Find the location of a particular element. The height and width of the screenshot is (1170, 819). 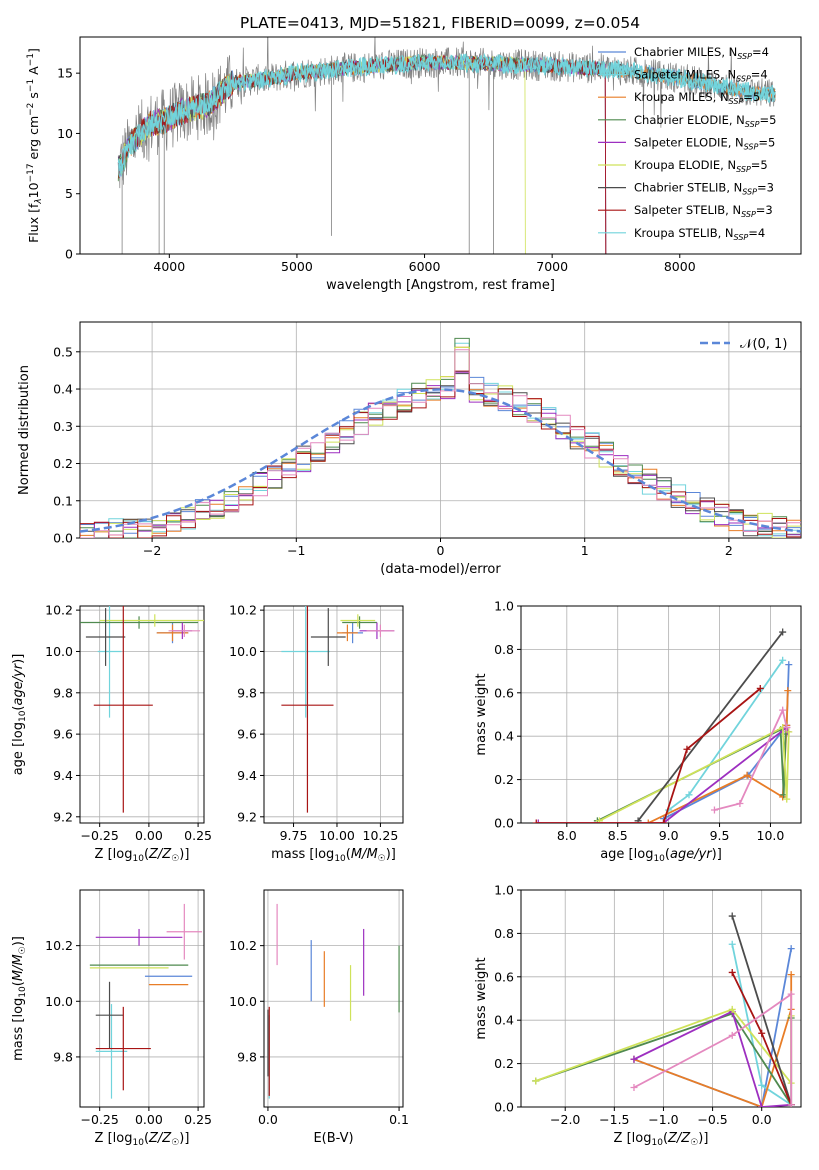

x-tick-label: 5000 is located at coordinates (297, 266).